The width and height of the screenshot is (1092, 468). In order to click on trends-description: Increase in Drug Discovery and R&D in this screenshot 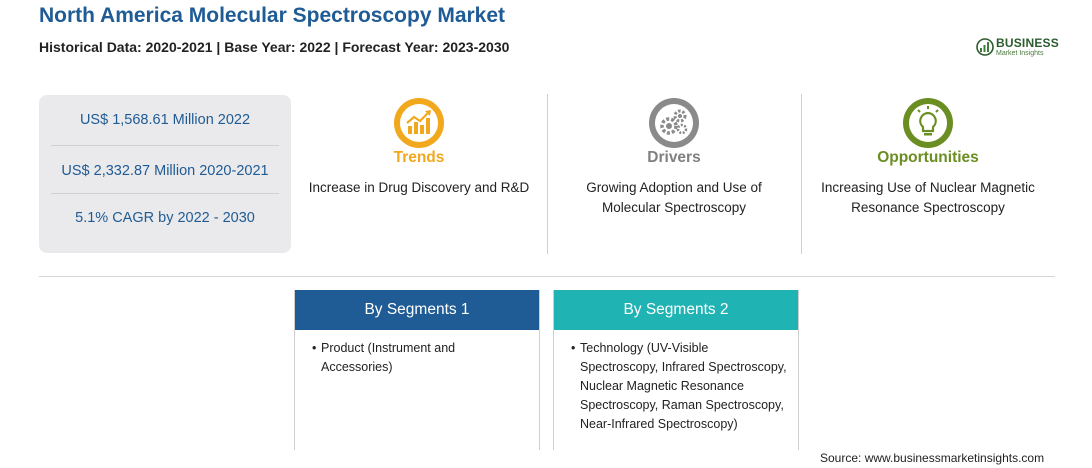, I will do `click(419, 187)`.